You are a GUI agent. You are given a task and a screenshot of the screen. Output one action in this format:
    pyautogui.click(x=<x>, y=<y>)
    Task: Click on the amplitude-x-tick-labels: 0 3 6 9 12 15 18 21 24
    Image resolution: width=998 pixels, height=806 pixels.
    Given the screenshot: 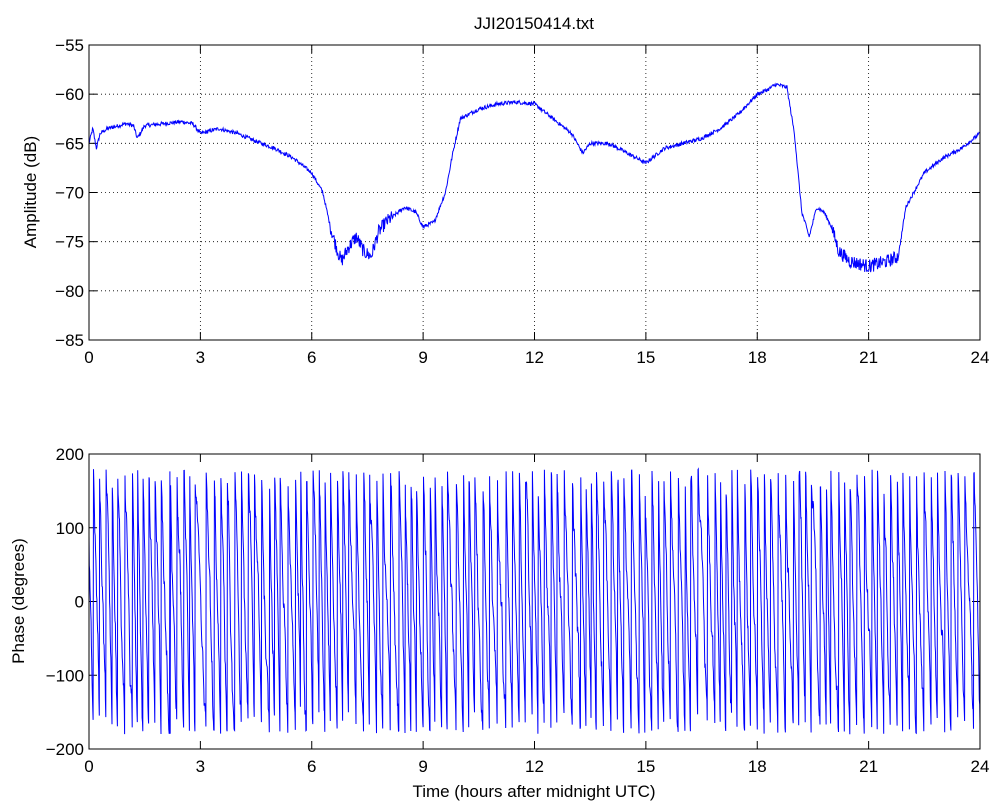 What is the action you would take?
    pyautogui.click(x=536, y=357)
    